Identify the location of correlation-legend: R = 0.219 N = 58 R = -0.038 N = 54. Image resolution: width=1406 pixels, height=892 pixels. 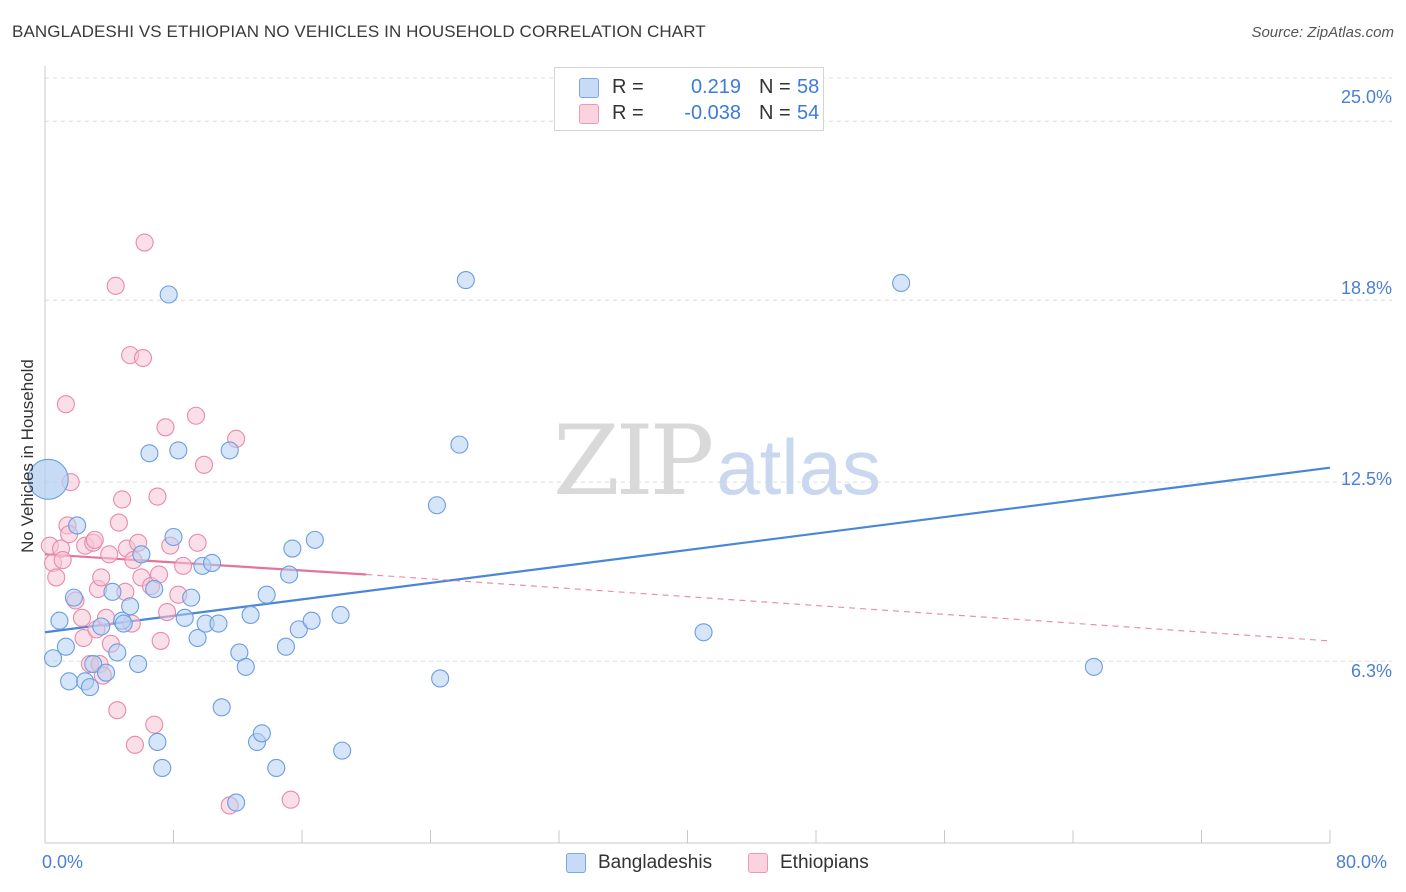
(689, 99).